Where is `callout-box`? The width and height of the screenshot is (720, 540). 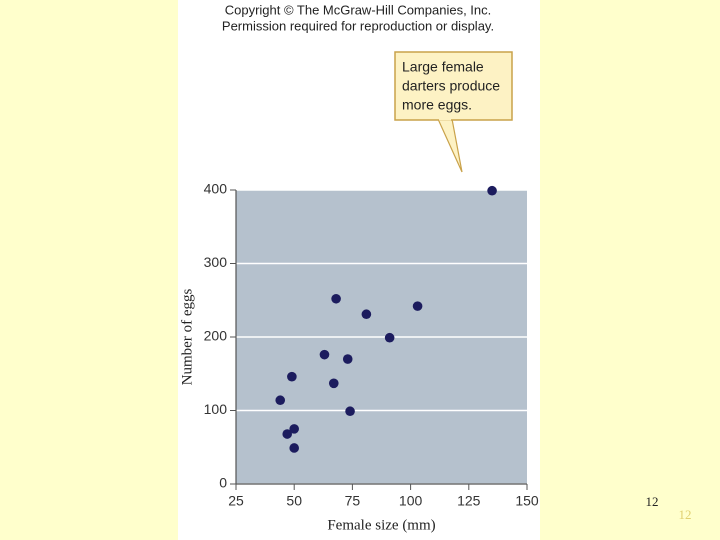
callout-box is located at coordinates (453, 86).